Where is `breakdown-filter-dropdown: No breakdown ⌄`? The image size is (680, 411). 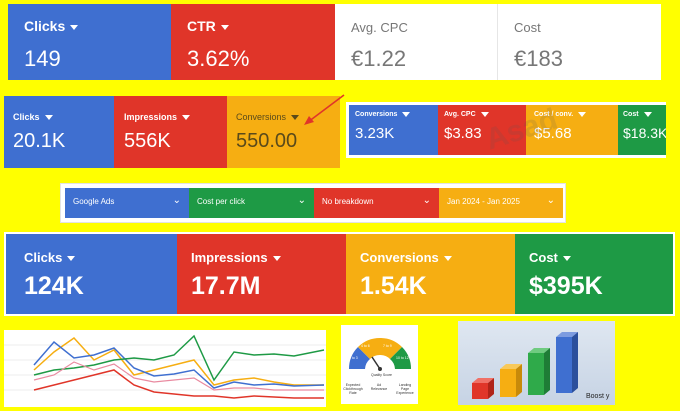
breakdown-filter-dropdown: No breakdown ⌄ is located at coordinates (376, 203).